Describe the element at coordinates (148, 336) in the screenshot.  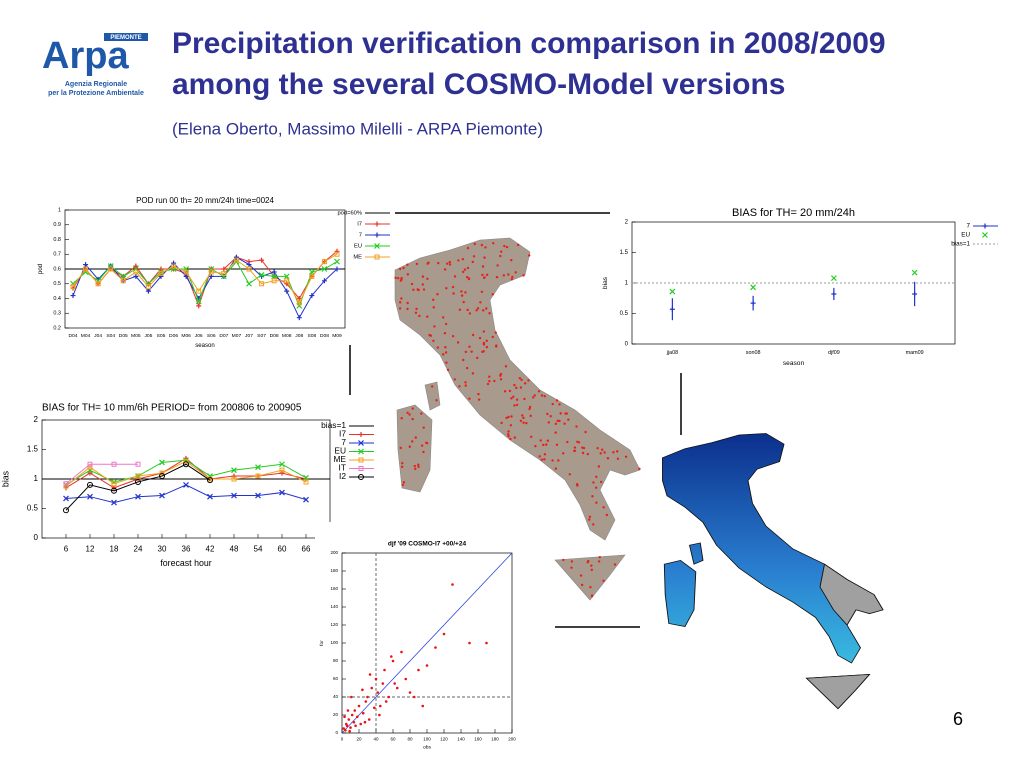
I see `x-tick-label: J05` at that location.